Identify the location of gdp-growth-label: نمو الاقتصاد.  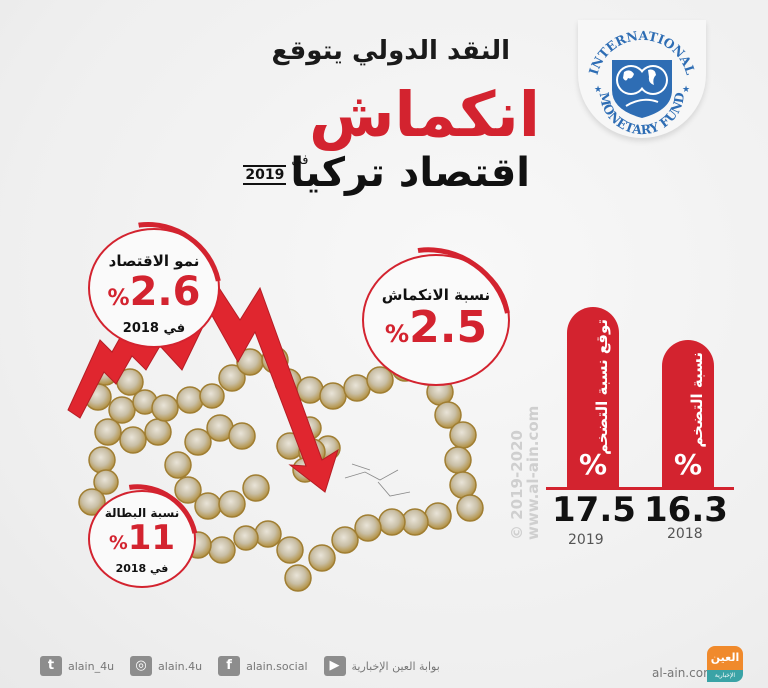
(154, 261).